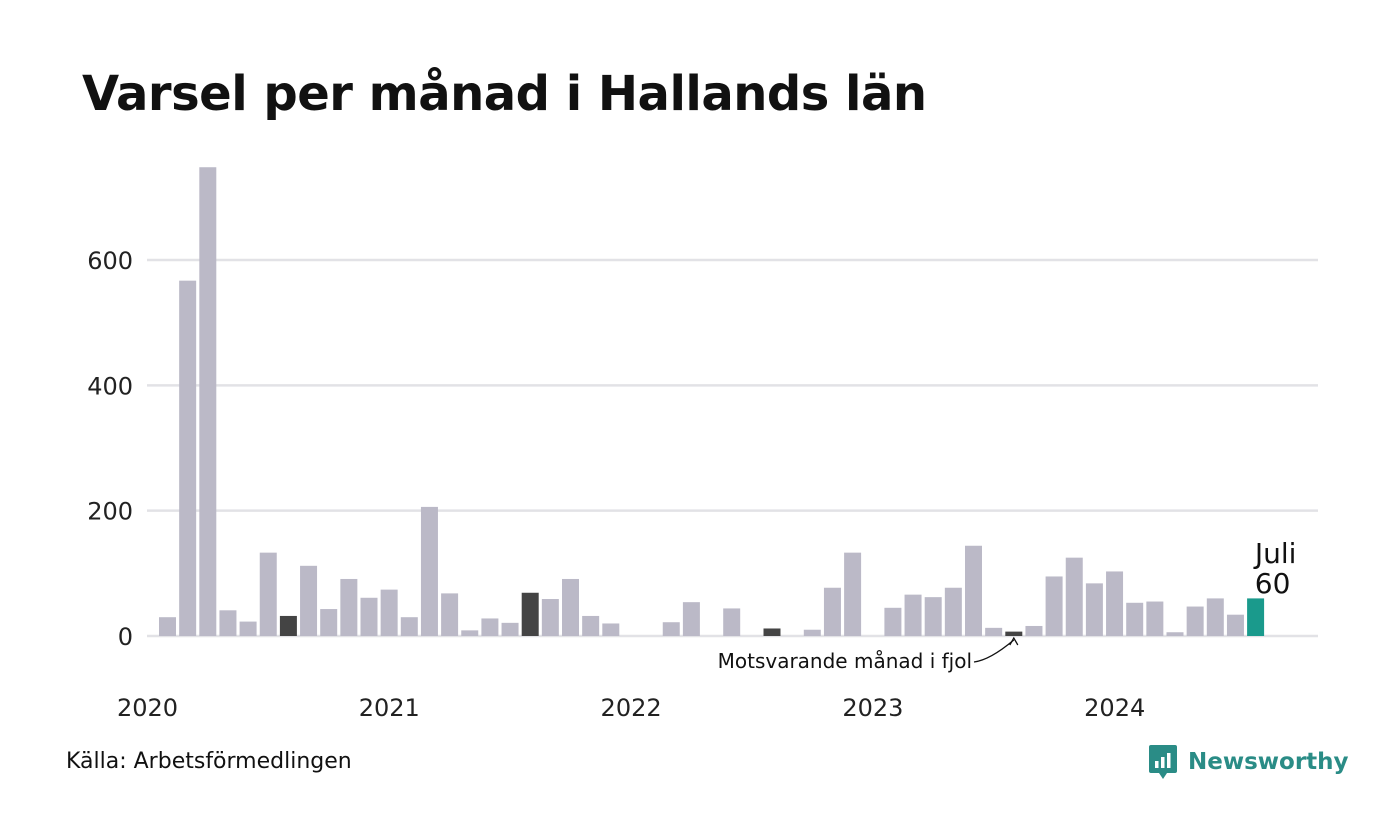 This screenshot has width=1400, height=840. What do you see at coordinates (209, 761) in the screenshot?
I see `source-label: Källa: Arbetsförmedlingen` at bounding box center [209, 761].